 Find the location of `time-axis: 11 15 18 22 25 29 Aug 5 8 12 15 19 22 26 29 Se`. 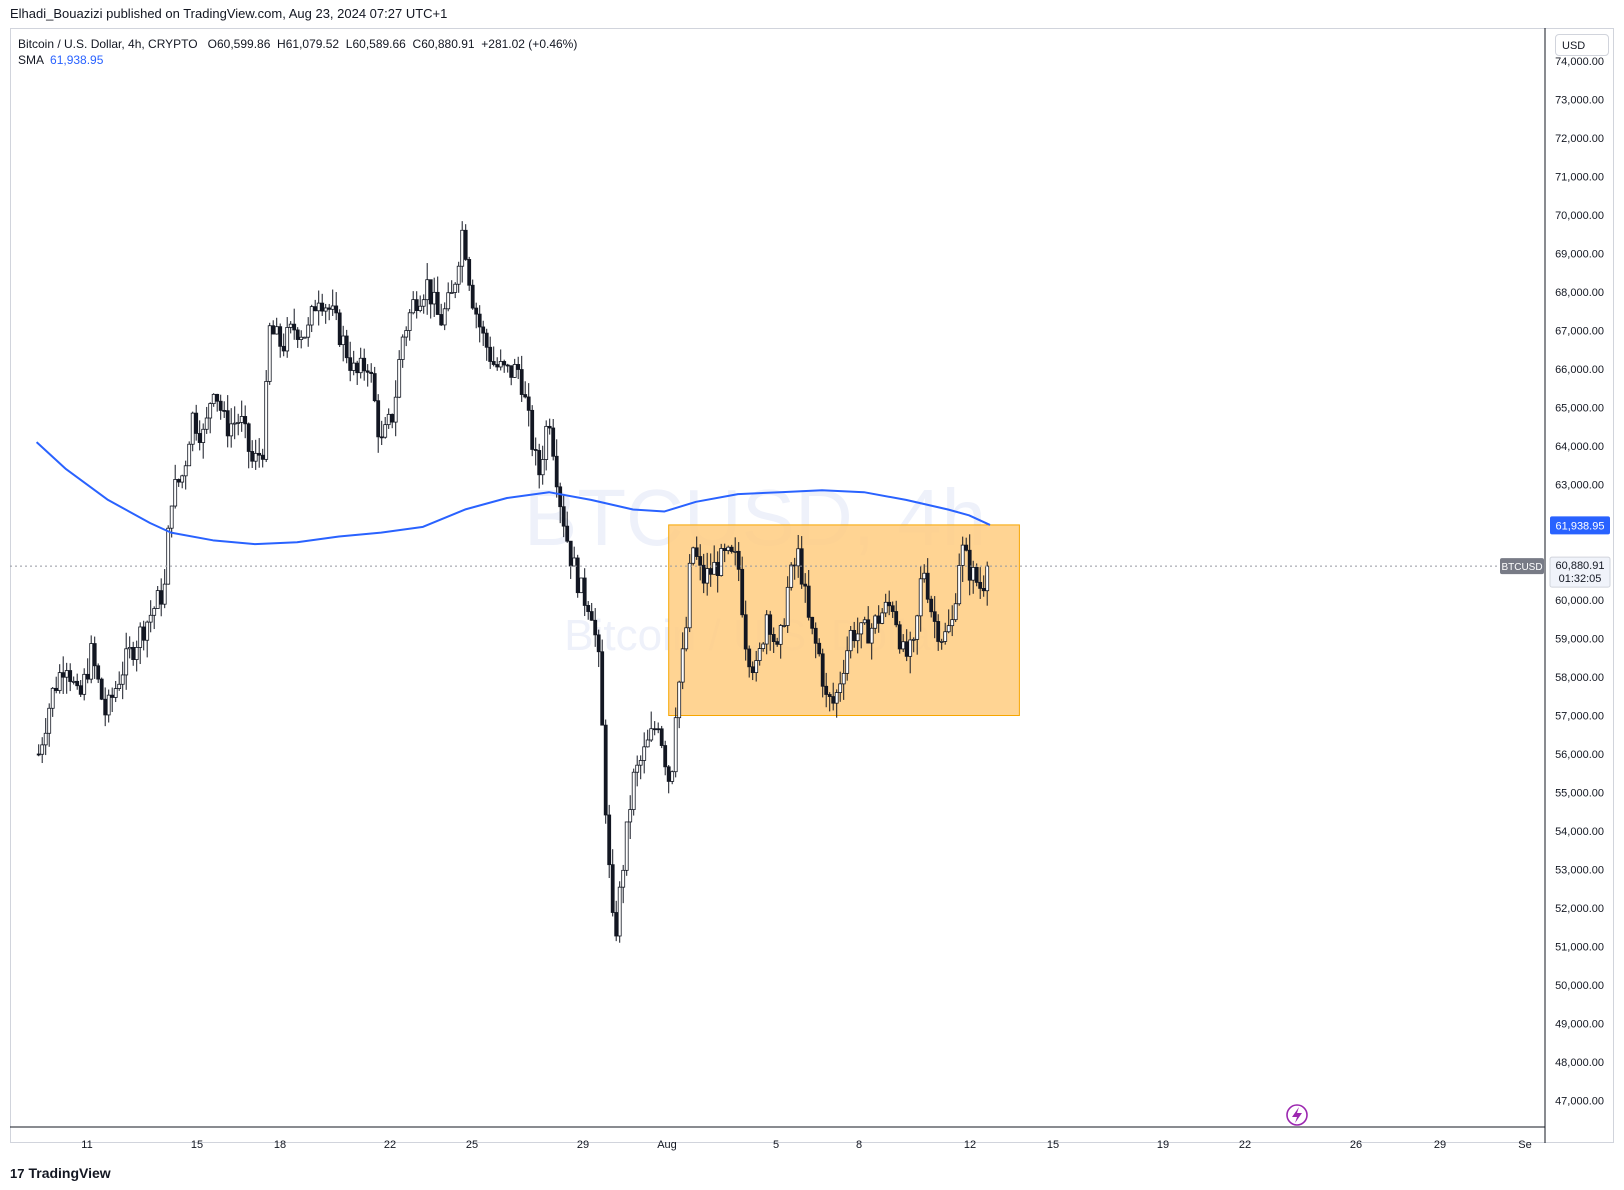

time-axis: 11 15 18 22 25 29 Aug 5 8 12 15 19 22 26 29 Se is located at coordinates (806, 1145).